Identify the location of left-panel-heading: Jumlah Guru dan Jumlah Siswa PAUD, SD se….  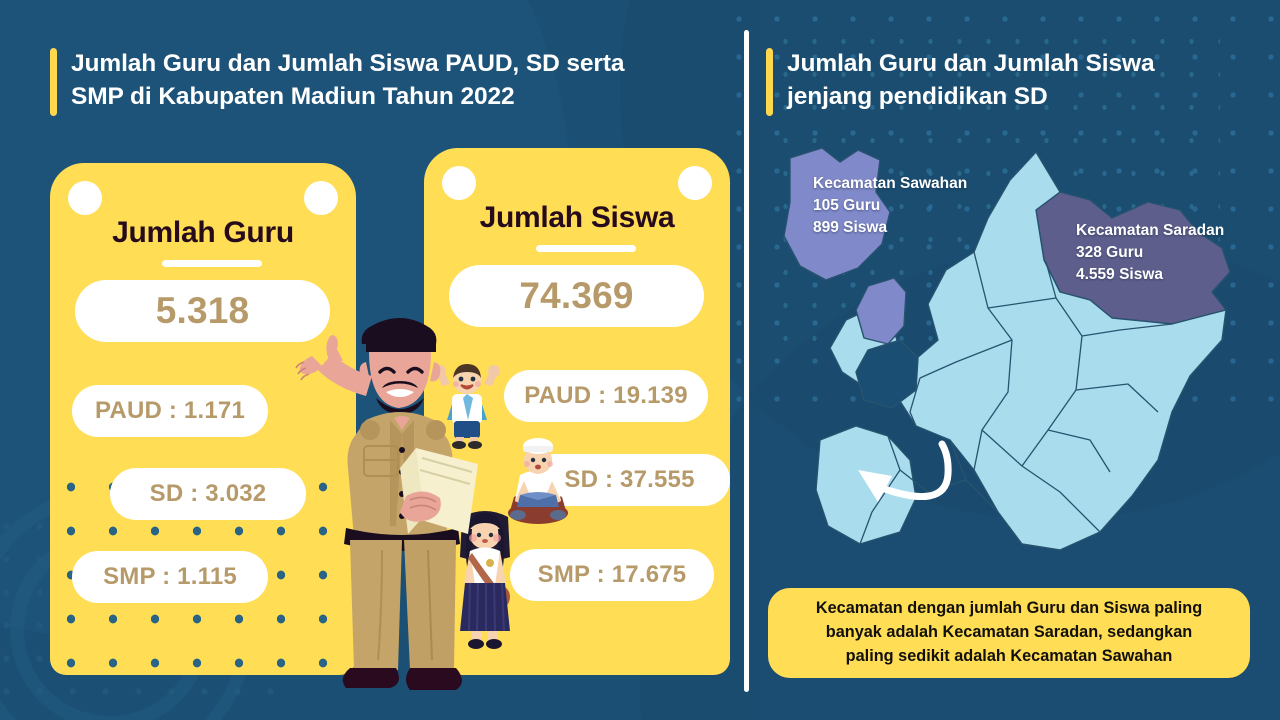
(337, 82).